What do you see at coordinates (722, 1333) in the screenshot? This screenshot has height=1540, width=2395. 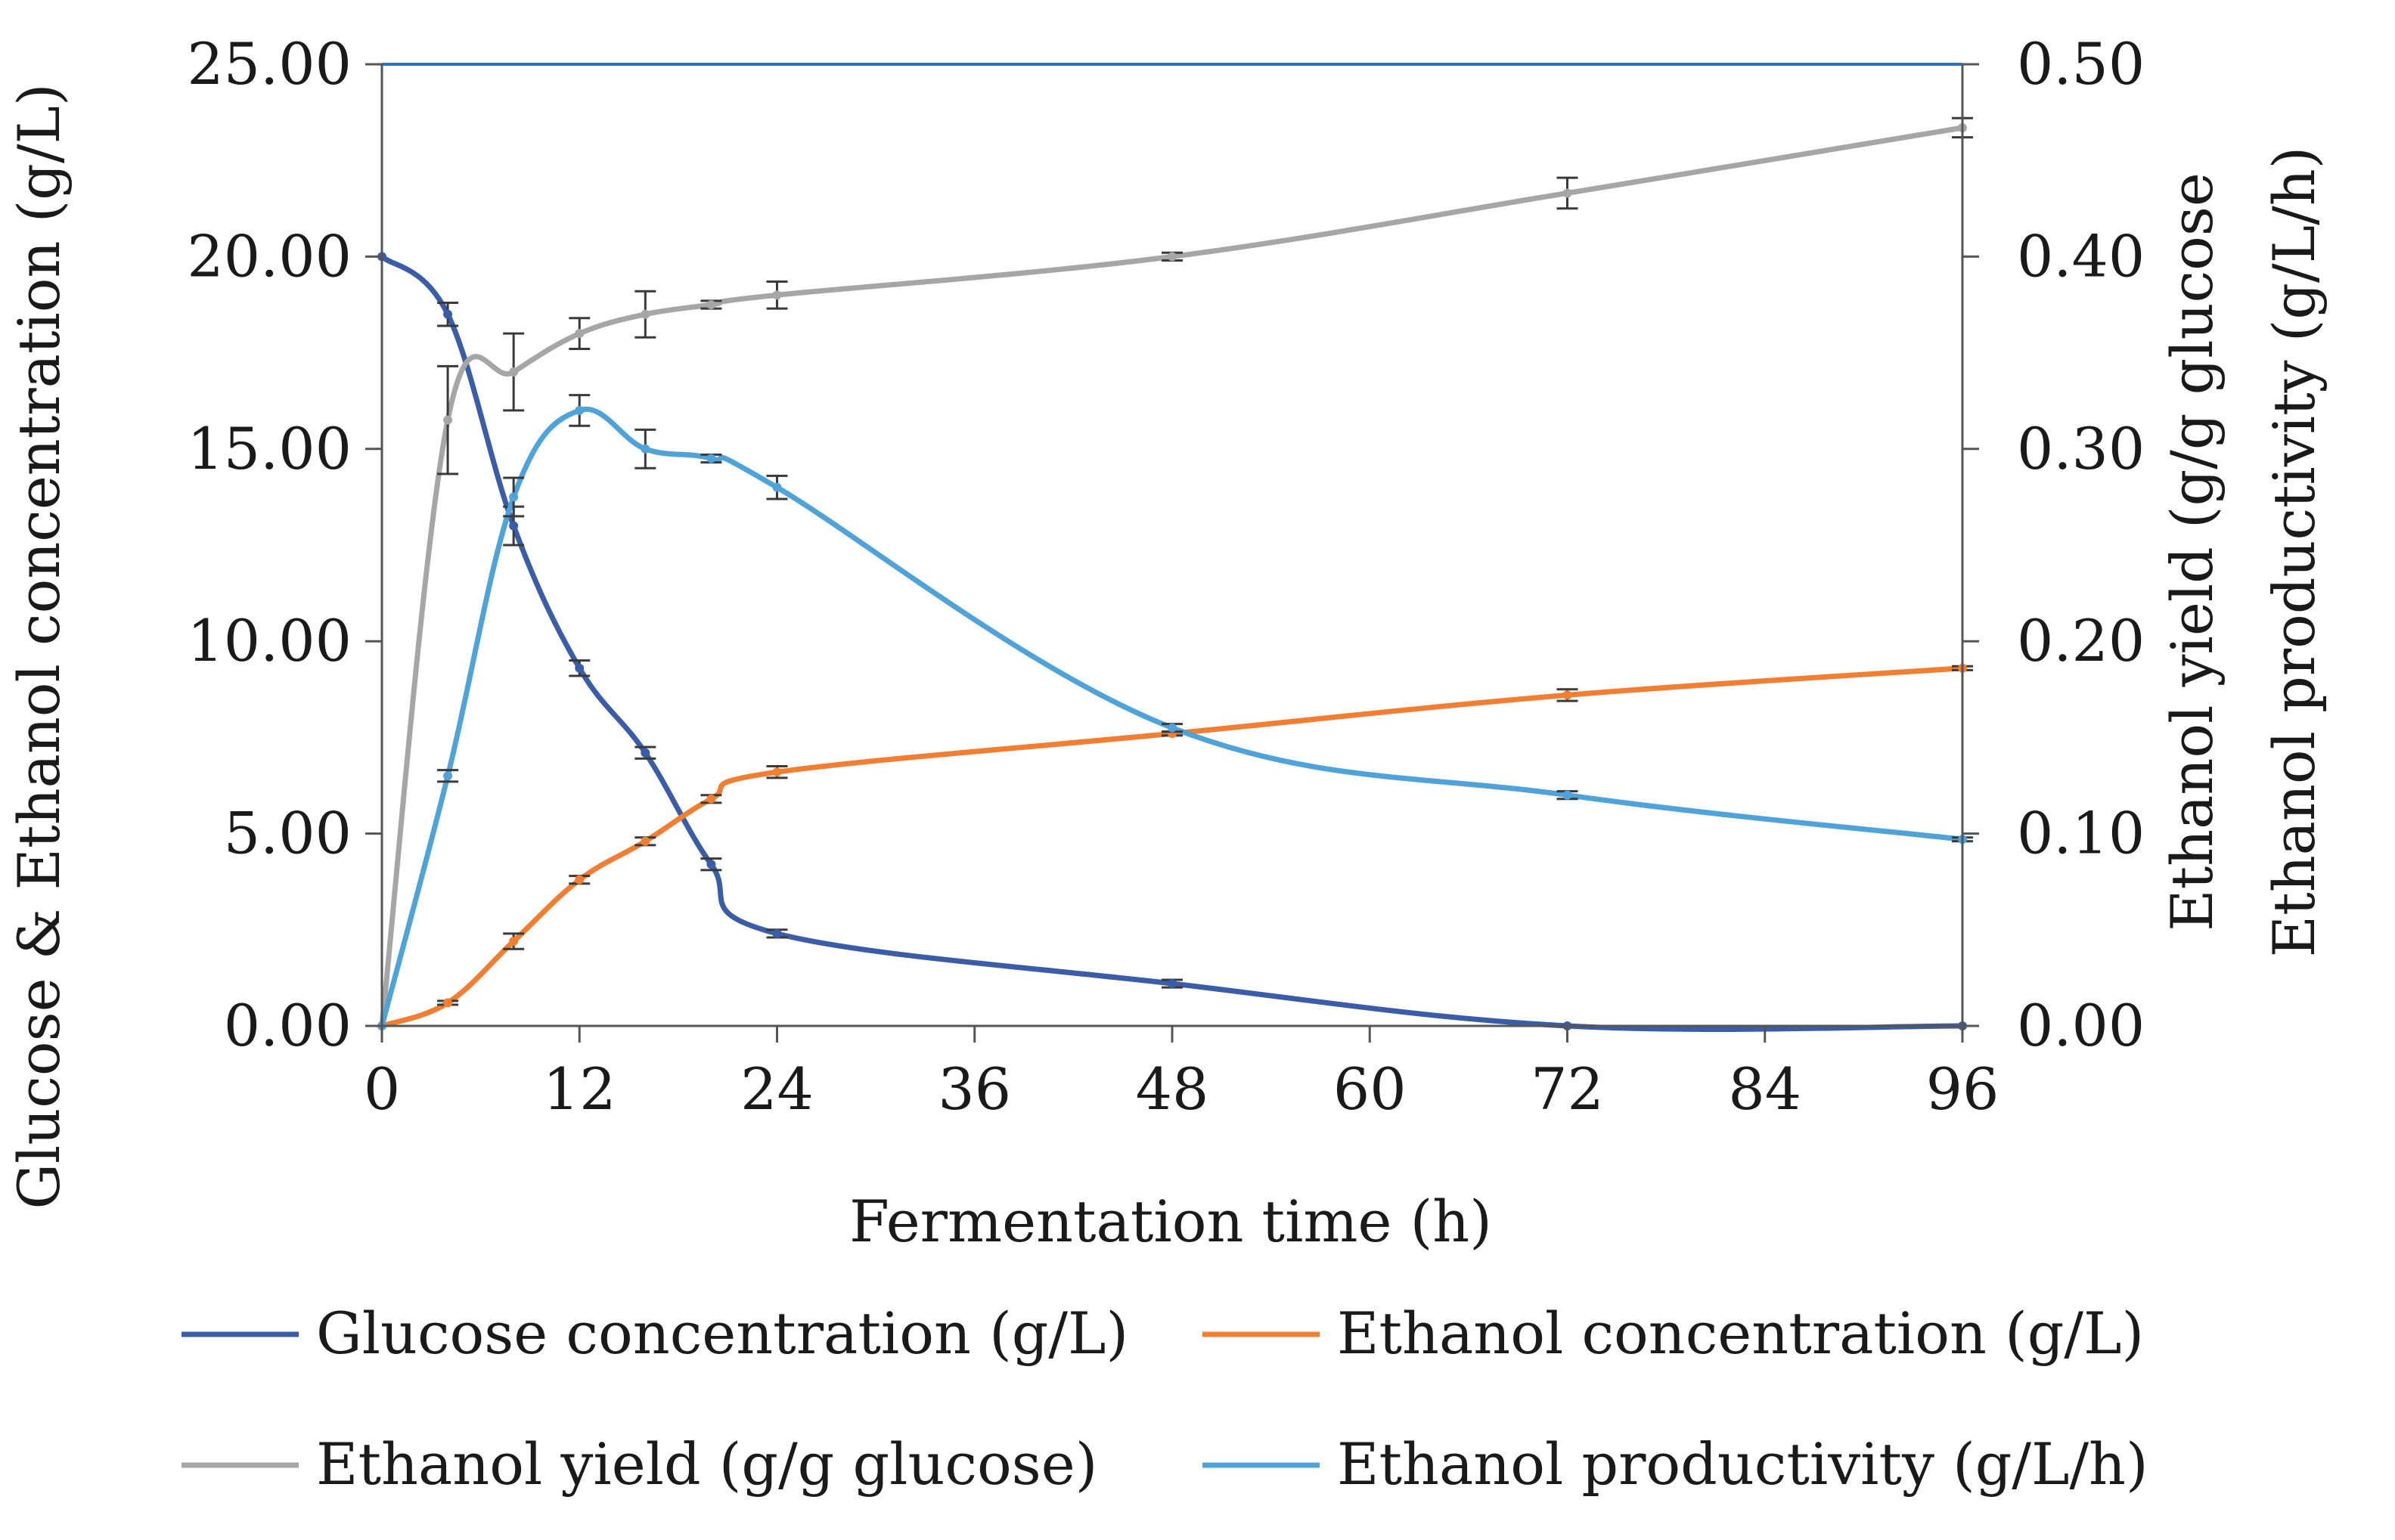 I see `legend-label-glucose: Glucose concentration (g/L)` at bounding box center [722, 1333].